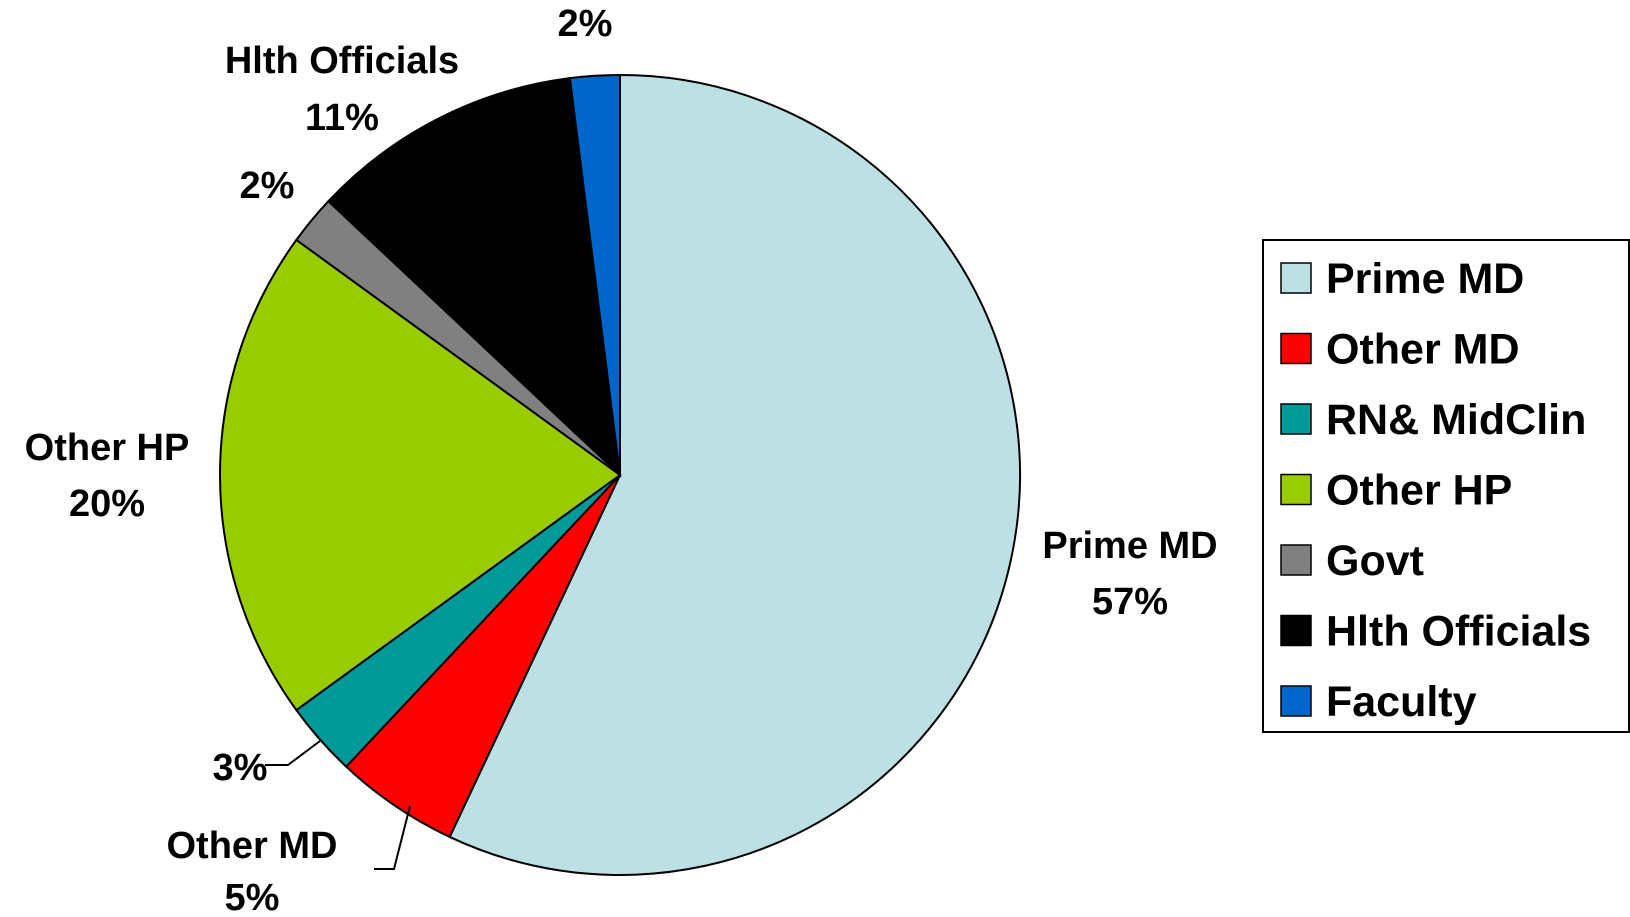  I want to click on data-label-other-hp-pct: 20%, so click(107, 504).